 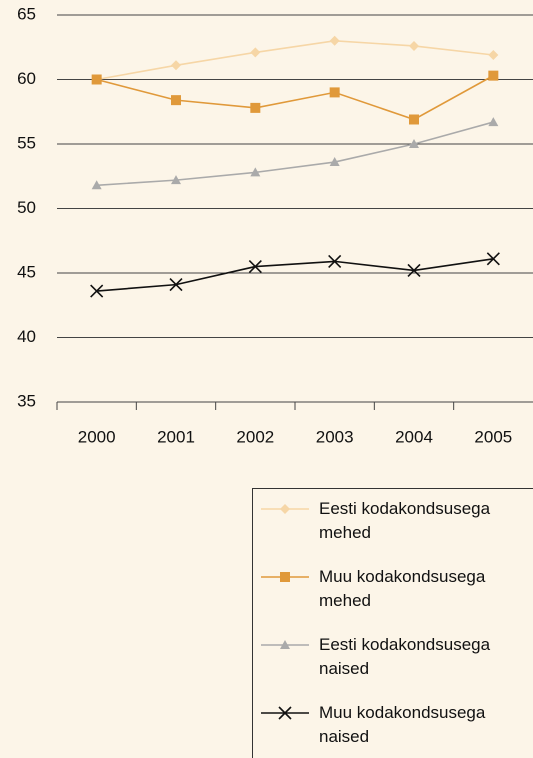 I want to click on legend-label: Muu kodakondsusega naised, so click(x=402, y=724).